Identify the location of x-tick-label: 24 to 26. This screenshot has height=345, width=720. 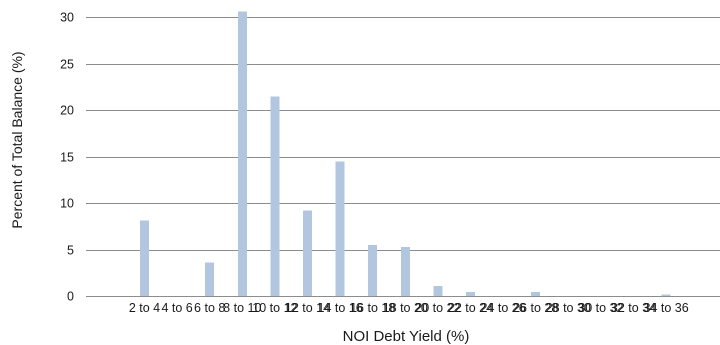
(503, 308).